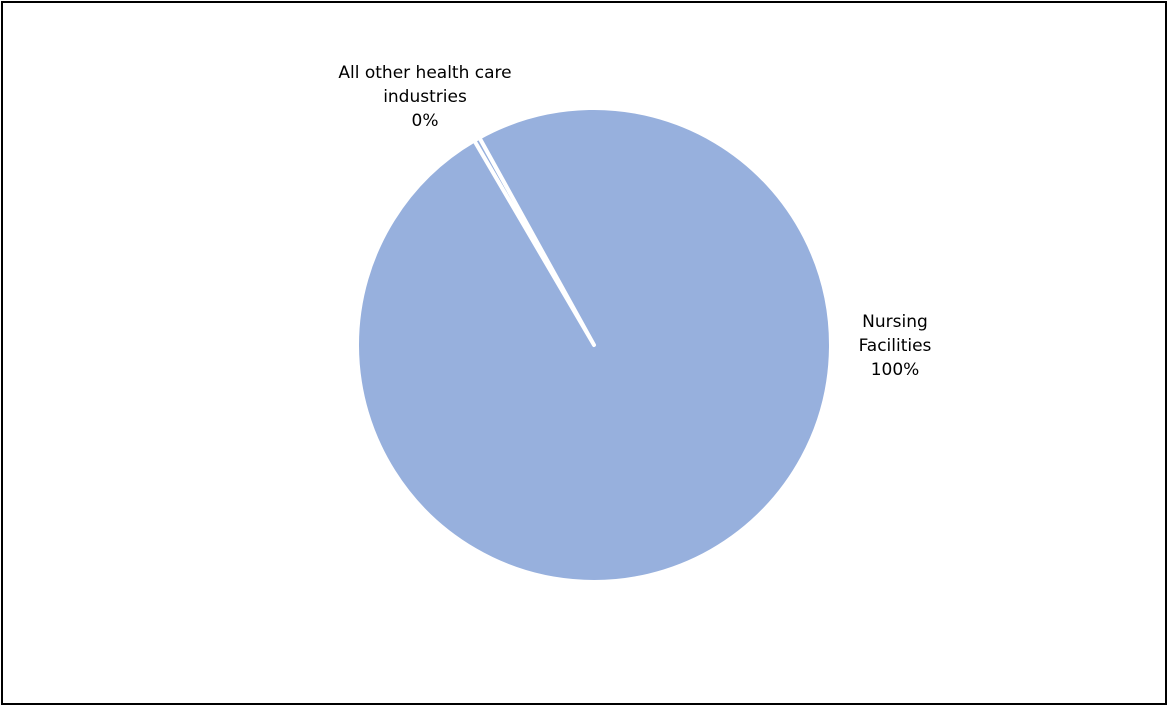 This screenshot has height=706, width=1168. I want to click on slice-label-line: Facilities, so click(895, 346).